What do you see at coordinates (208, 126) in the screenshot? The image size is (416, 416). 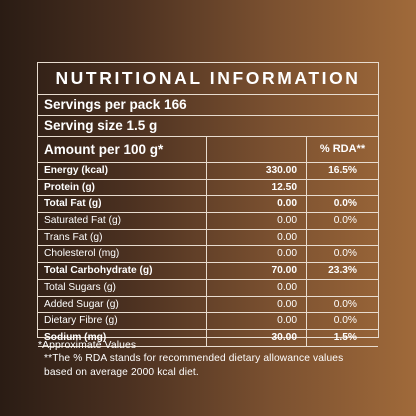 I see `serving-size: Serving size 1.5 g` at bounding box center [208, 126].